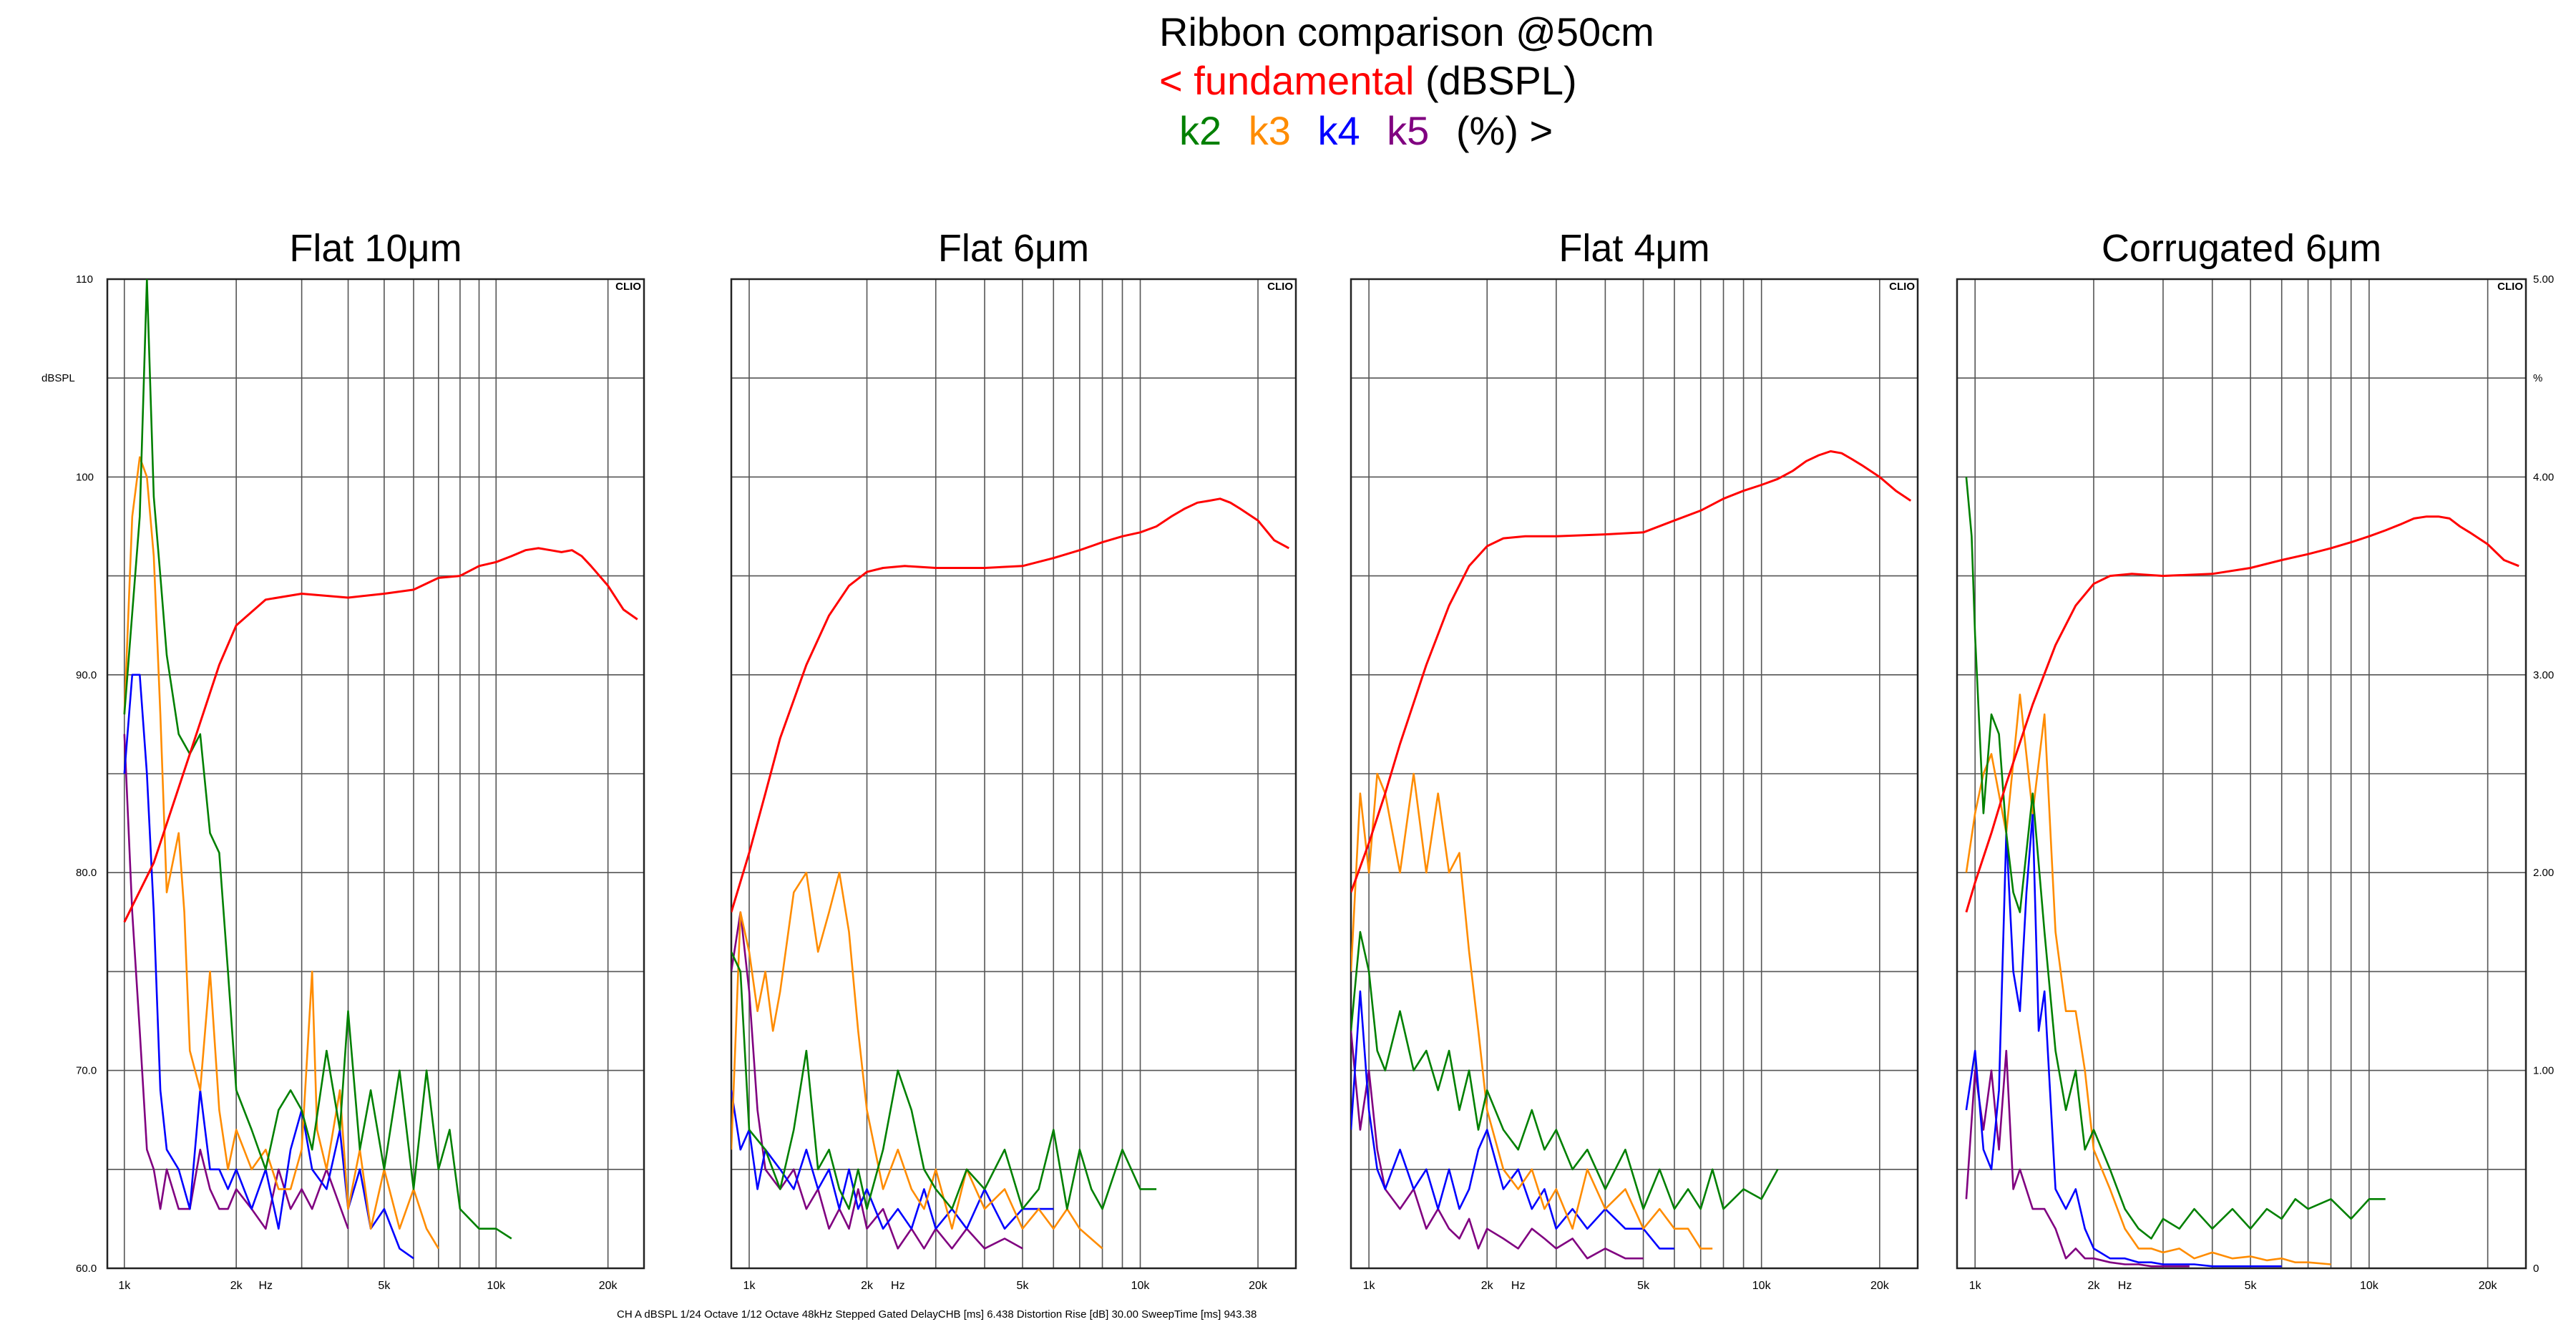 The width and height of the screenshot is (2576, 1337). Describe the element at coordinates (86, 873) in the screenshot. I see `y-left-tick-label: 80.0` at that location.